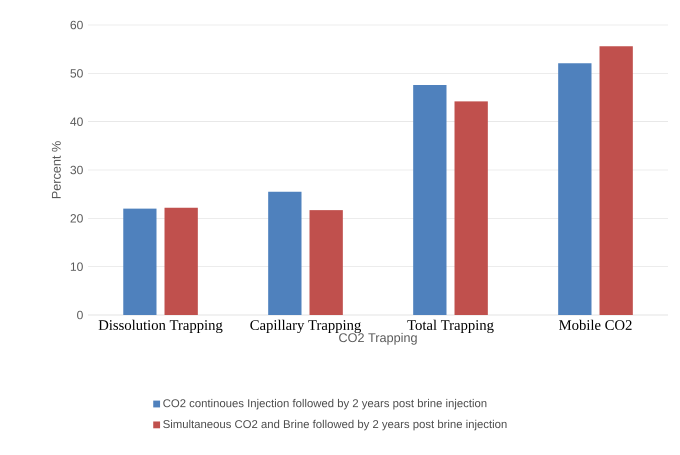 This screenshot has width=680, height=455. I want to click on y-tick-label: 0, so click(80, 315).